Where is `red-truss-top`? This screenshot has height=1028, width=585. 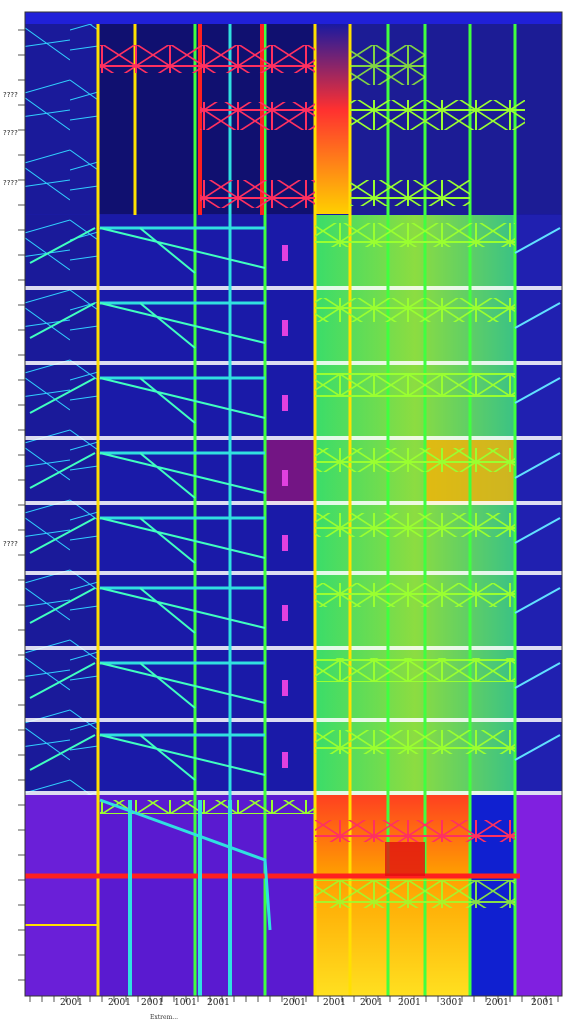 red-truss-top is located at coordinates (207, 59).